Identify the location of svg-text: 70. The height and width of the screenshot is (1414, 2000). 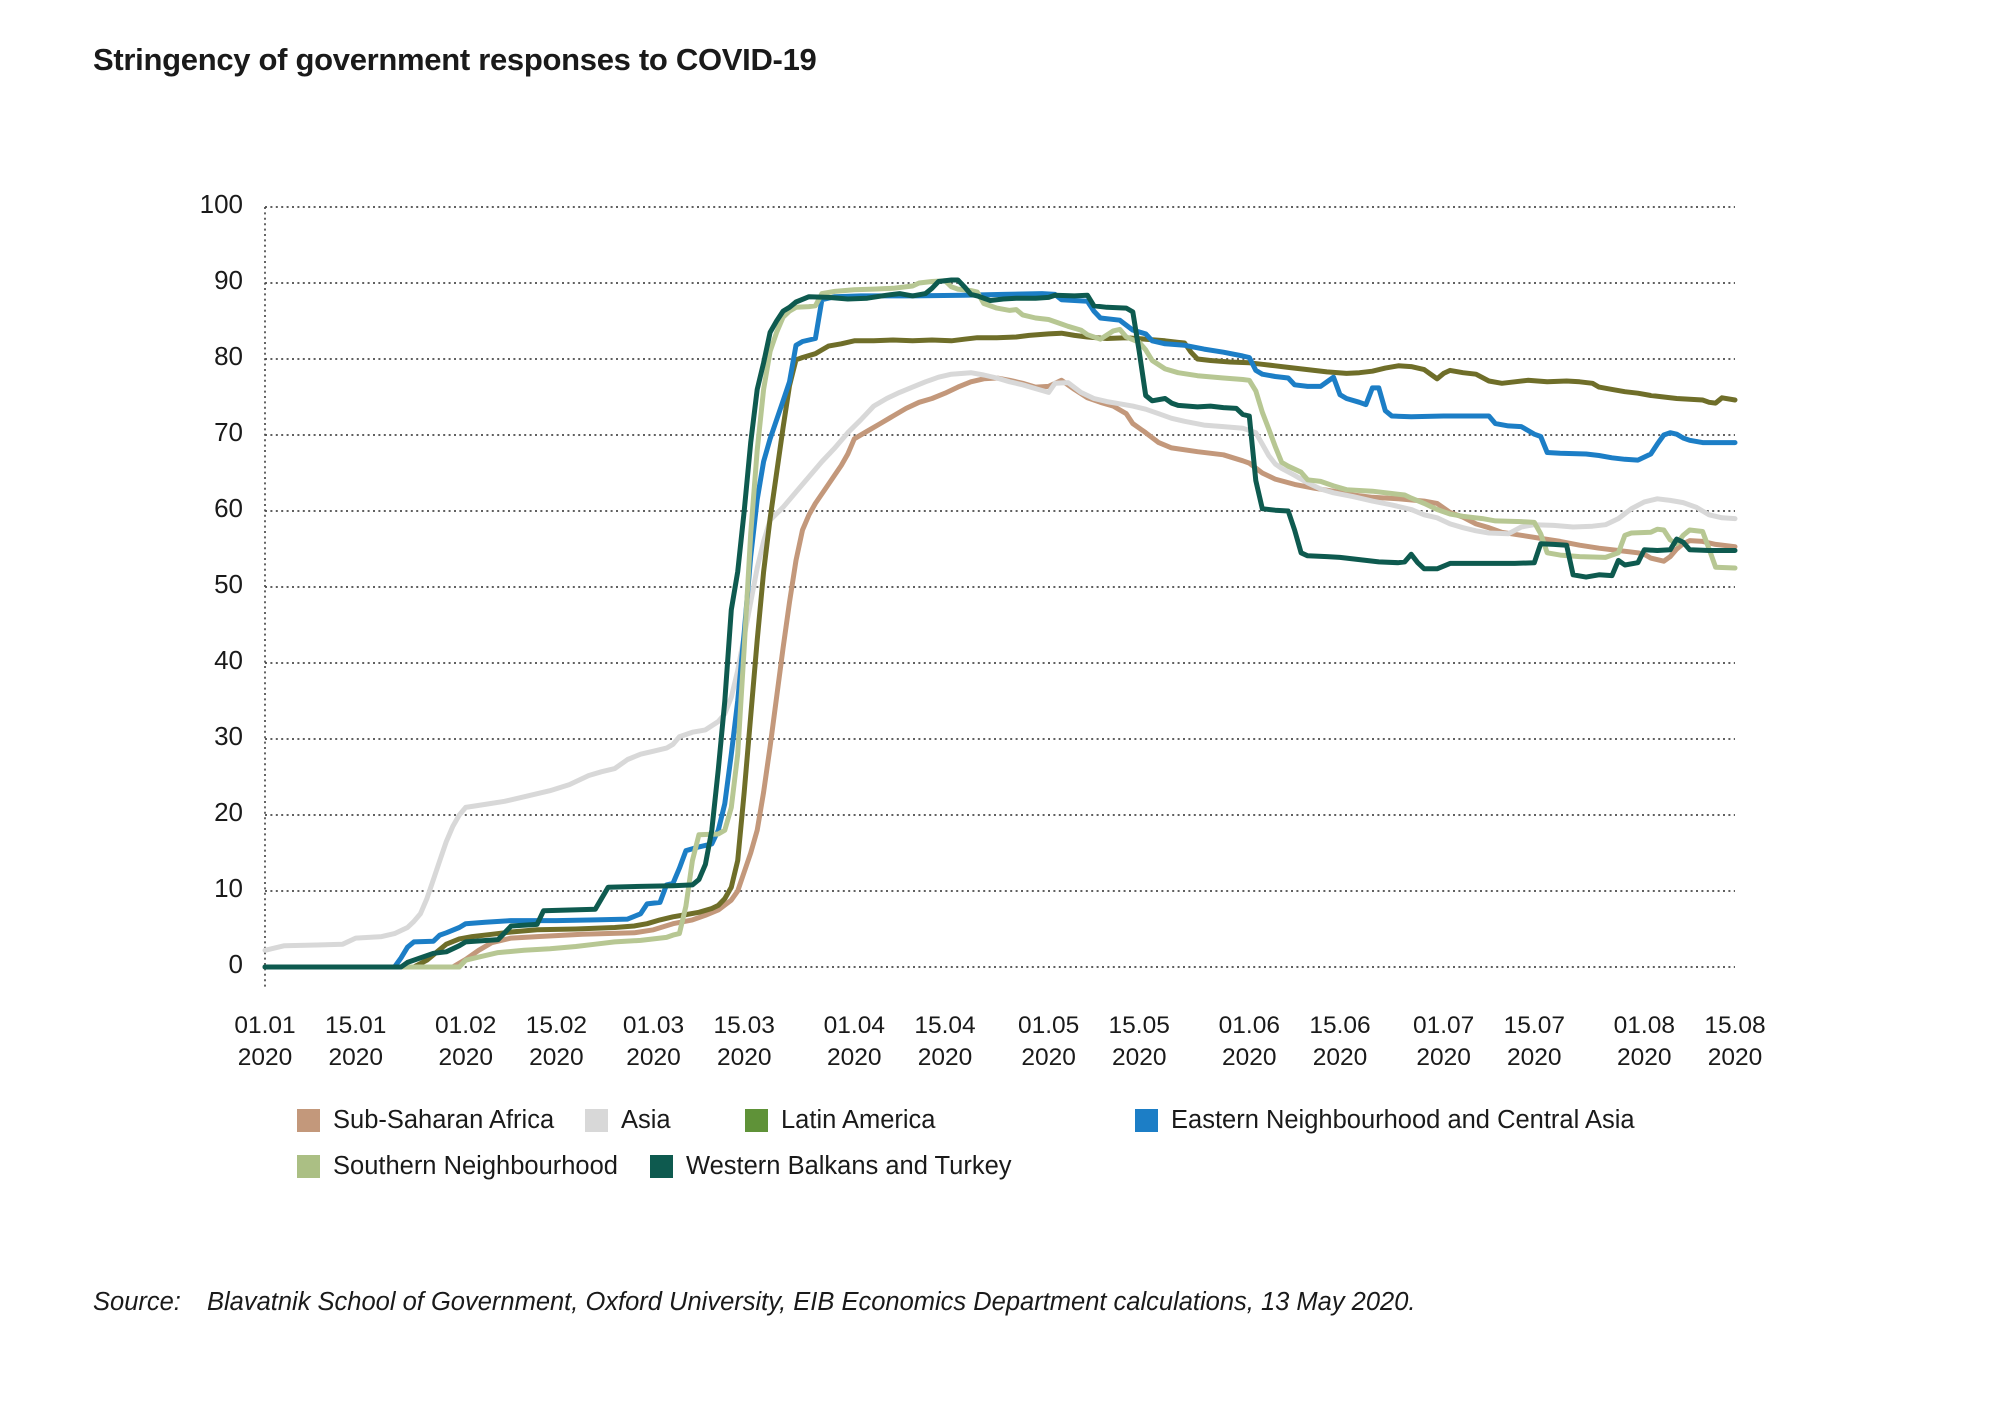
(228, 432).